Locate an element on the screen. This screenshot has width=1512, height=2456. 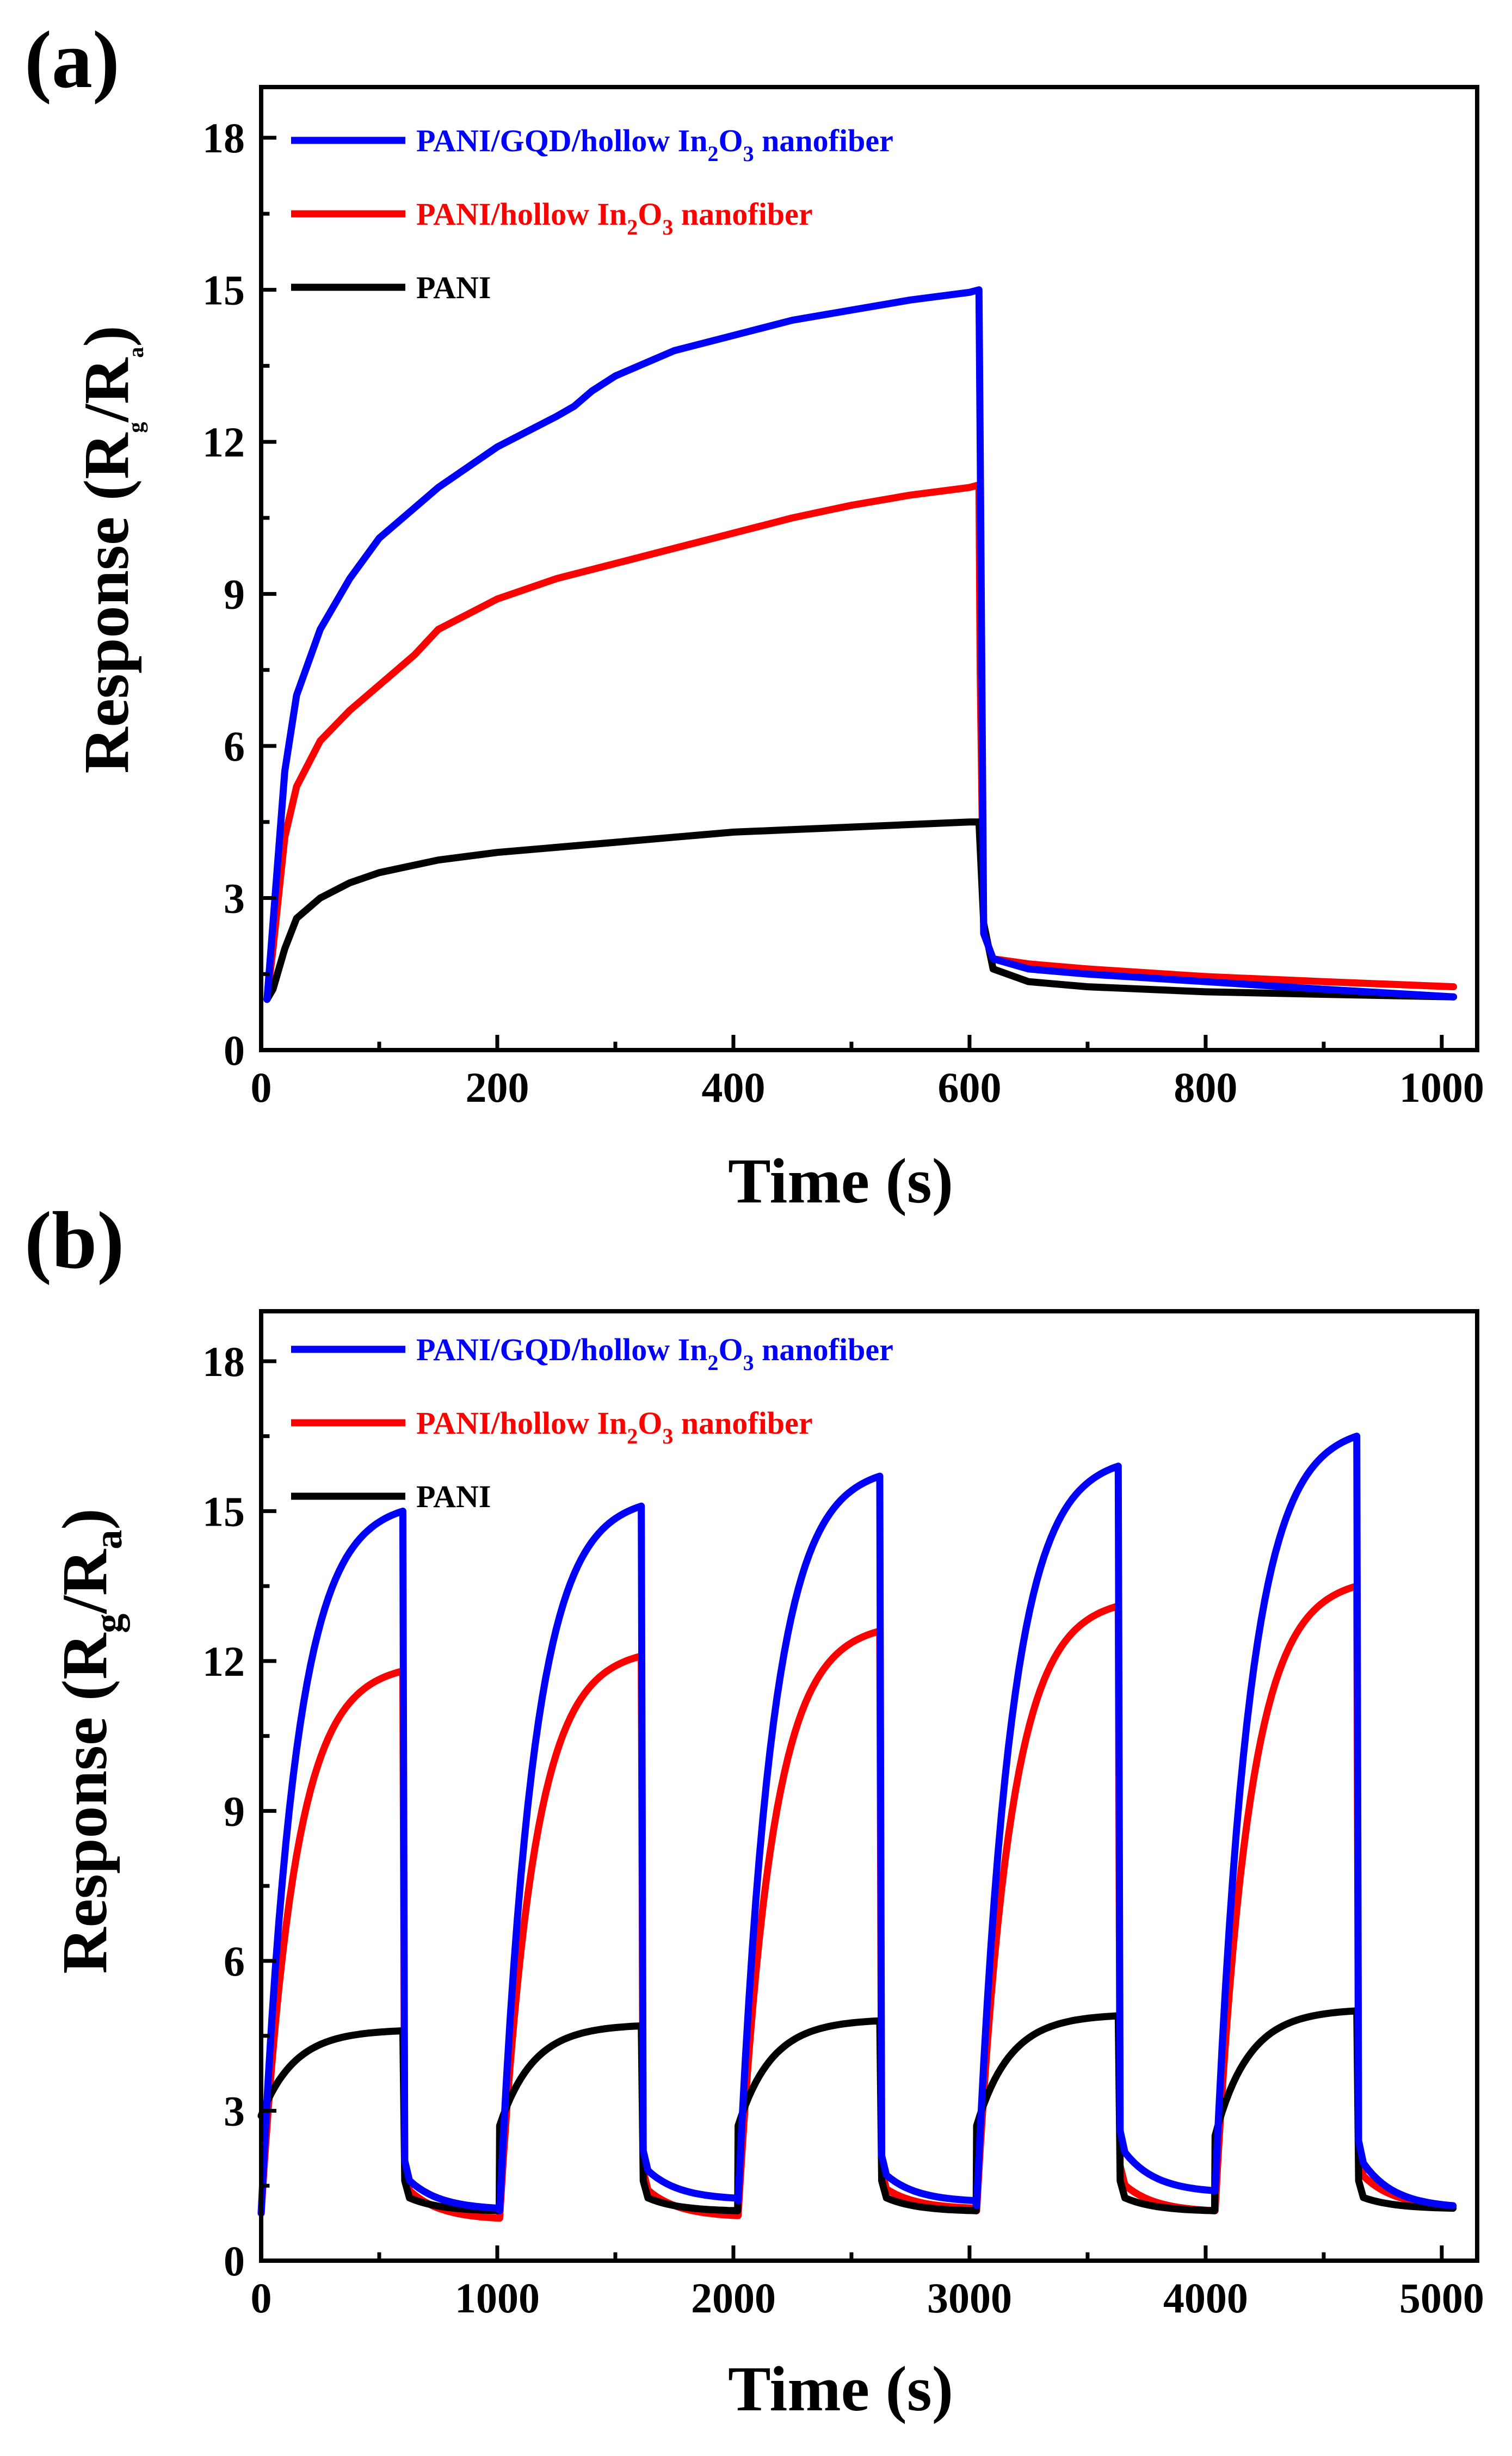
y-tick-label-a: 15 is located at coordinates (224, 291).